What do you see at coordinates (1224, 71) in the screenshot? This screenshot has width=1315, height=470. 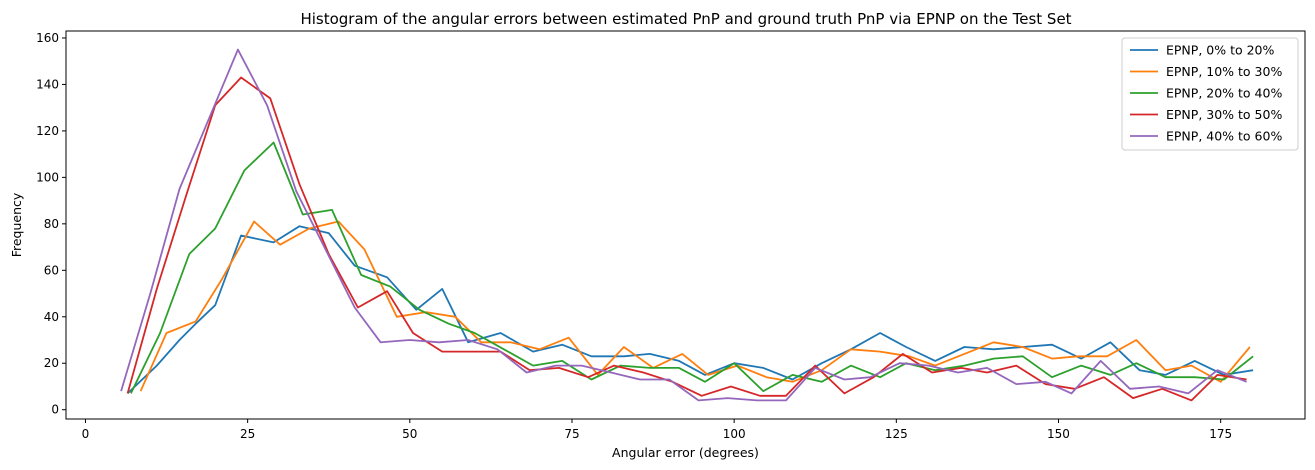 I see `legend-label: EPNP, 10% to 30%` at bounding box center [1224, 71].